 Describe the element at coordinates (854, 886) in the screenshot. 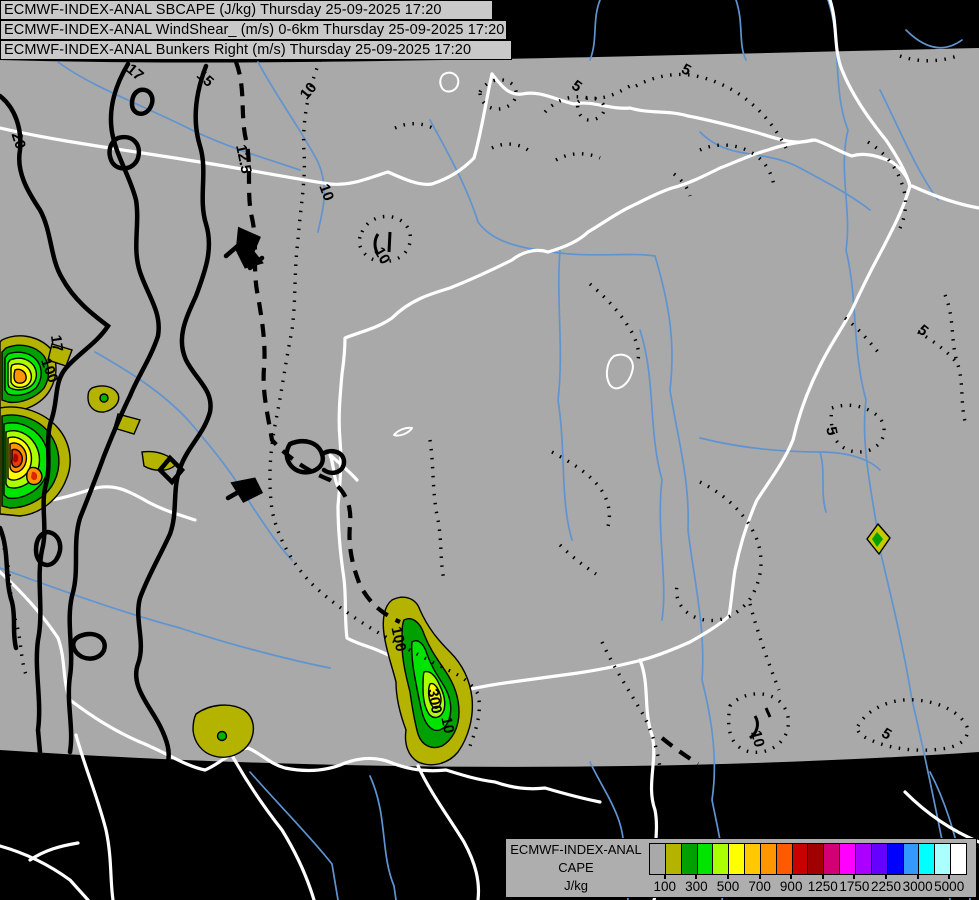

I see `legend-tick-label: 1750` at that location.